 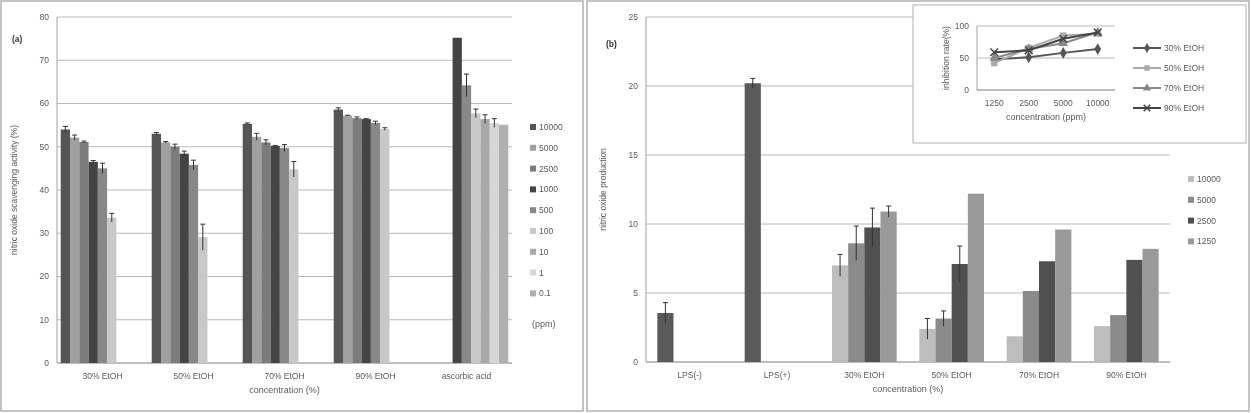 I want to click on x-tick-label: 10000, so click(x=1097, y=103).